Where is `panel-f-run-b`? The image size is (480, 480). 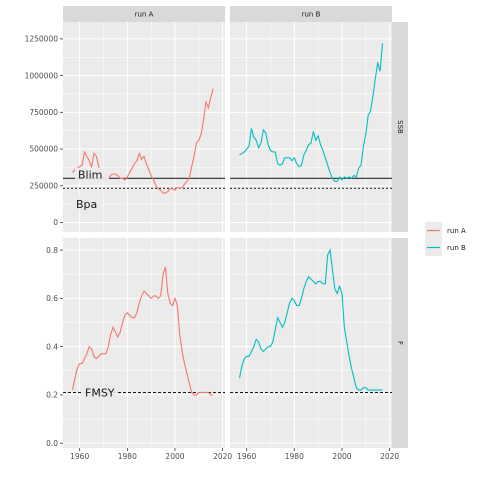 panel-f-run-b is located at coordinates (311, 343).